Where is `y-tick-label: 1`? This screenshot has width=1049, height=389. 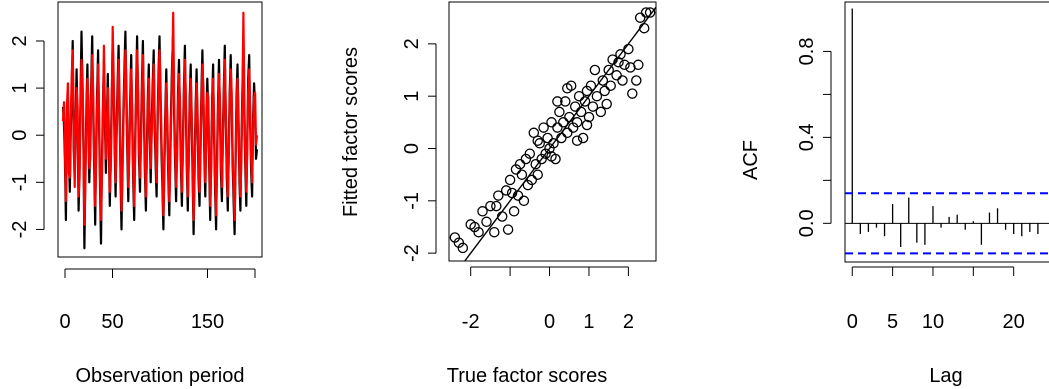 y-tick-label: 1 is located at coordinates (20, 88).